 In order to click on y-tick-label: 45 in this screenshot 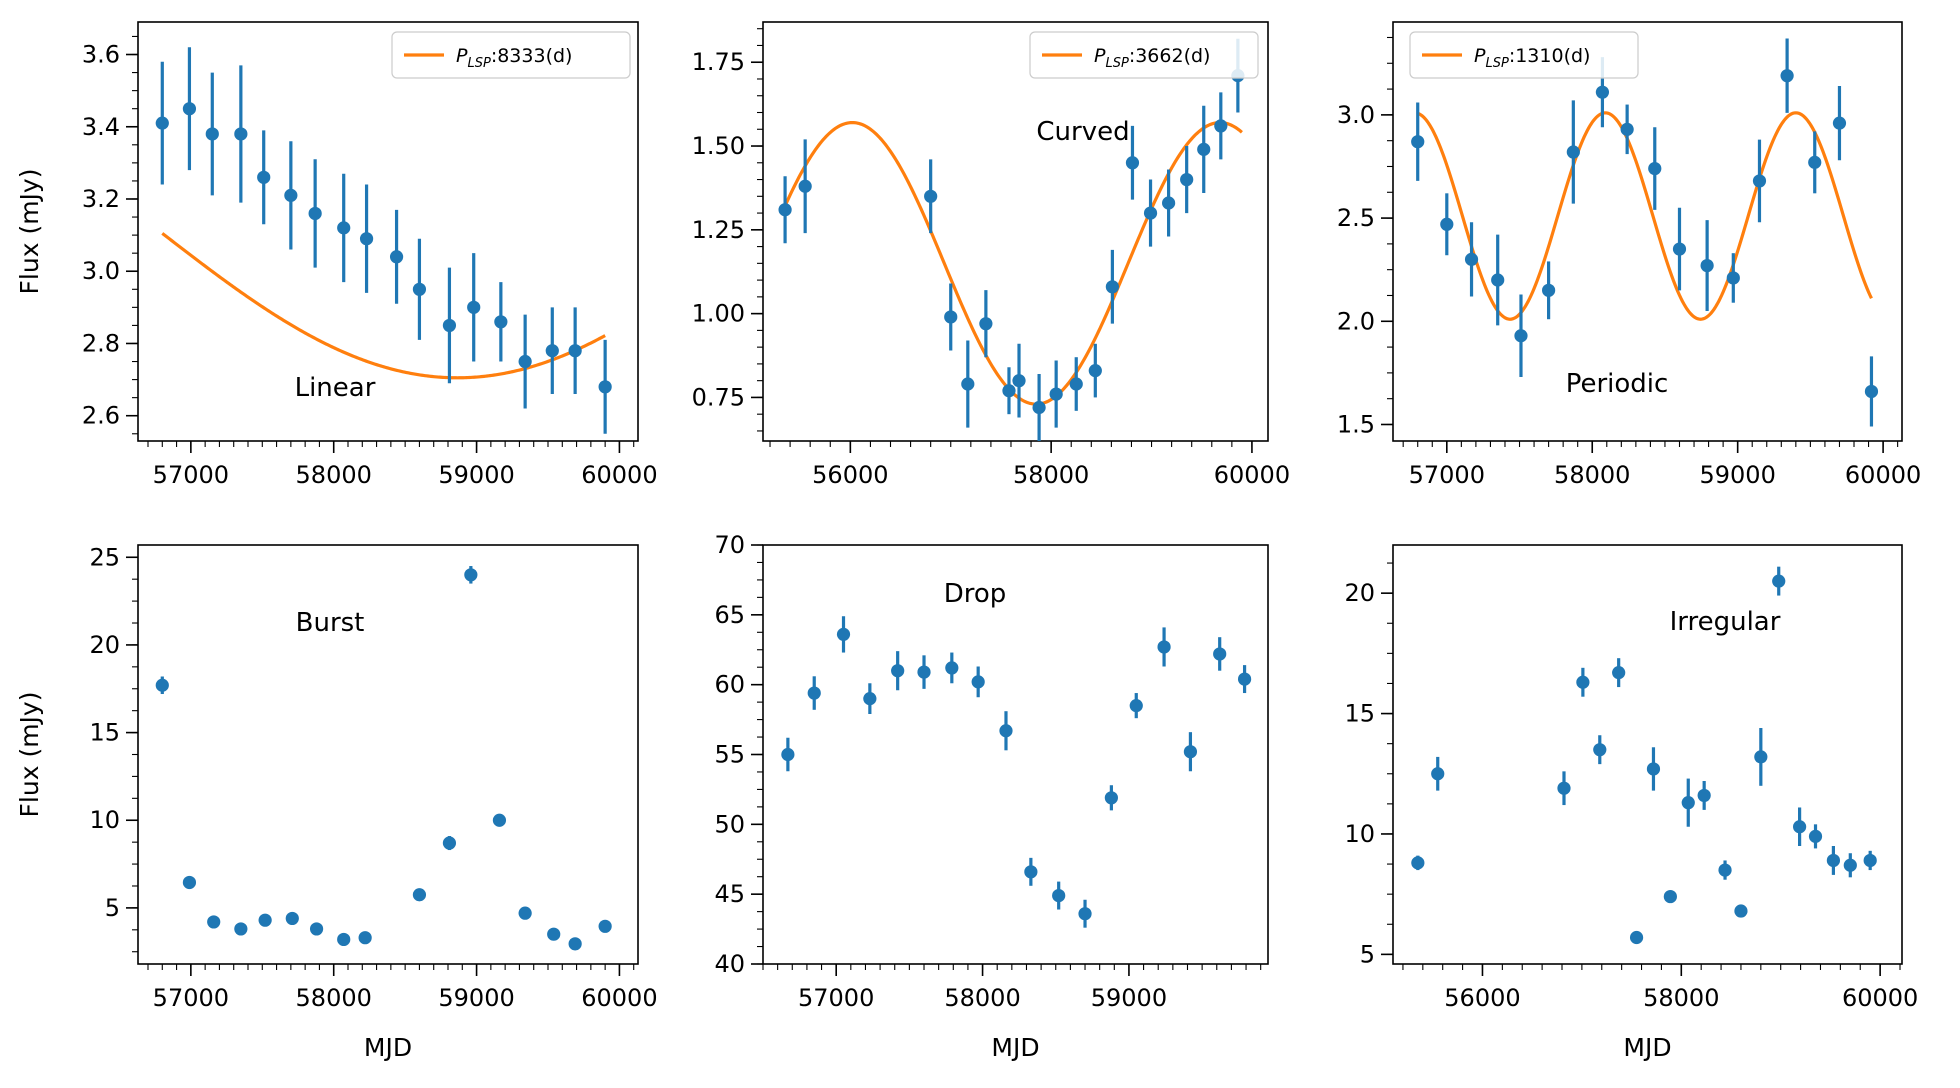, I will do `click(729, 894)`.